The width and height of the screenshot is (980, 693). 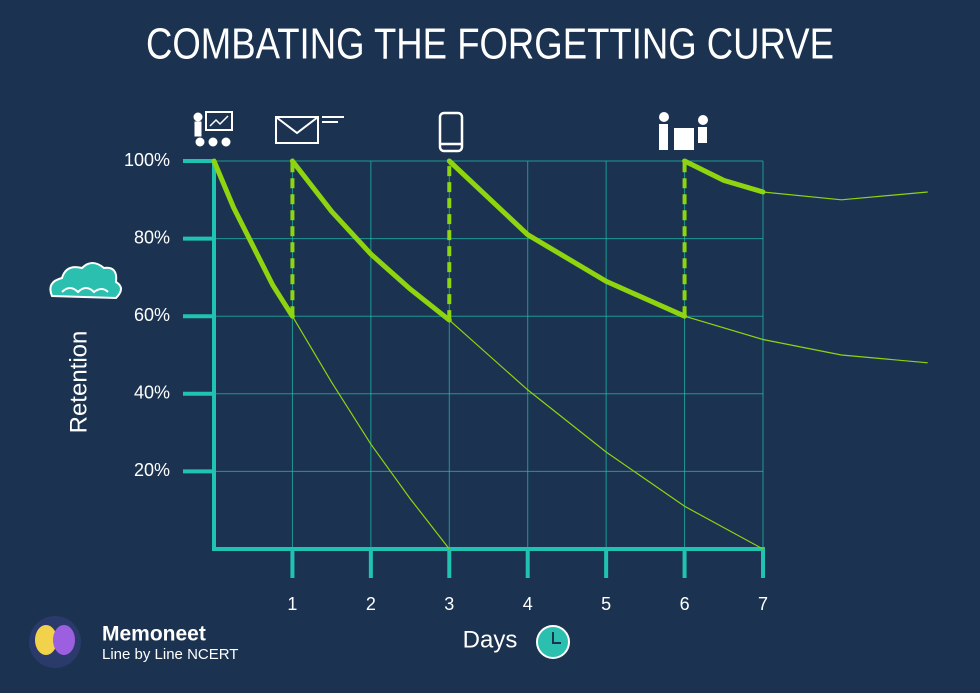 I want to click on x-axis-label: Days, so click(x=490, y=639).